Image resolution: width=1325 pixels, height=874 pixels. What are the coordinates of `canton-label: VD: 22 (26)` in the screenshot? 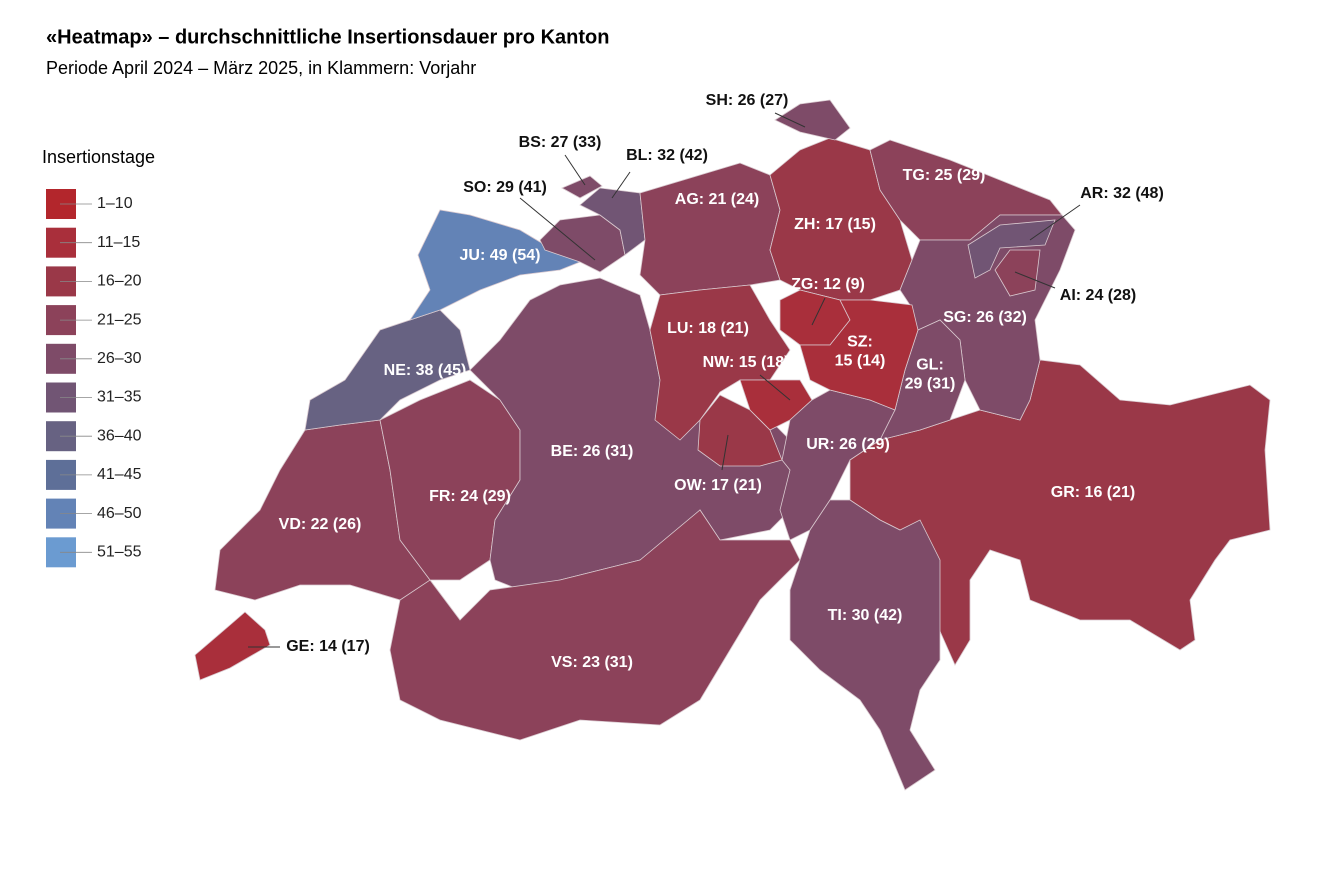 It's located at (320, 524).